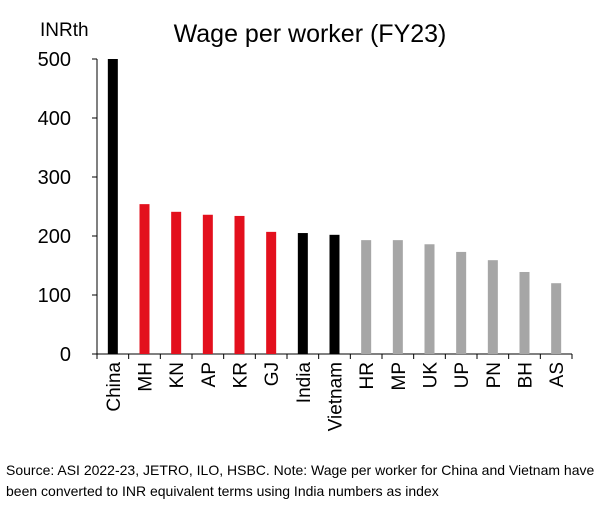 This screenshot has height=519, width=600. Describe the element at coordinates (399, 376) in the screenshot. I see `x-tick-label: MP` at that location.